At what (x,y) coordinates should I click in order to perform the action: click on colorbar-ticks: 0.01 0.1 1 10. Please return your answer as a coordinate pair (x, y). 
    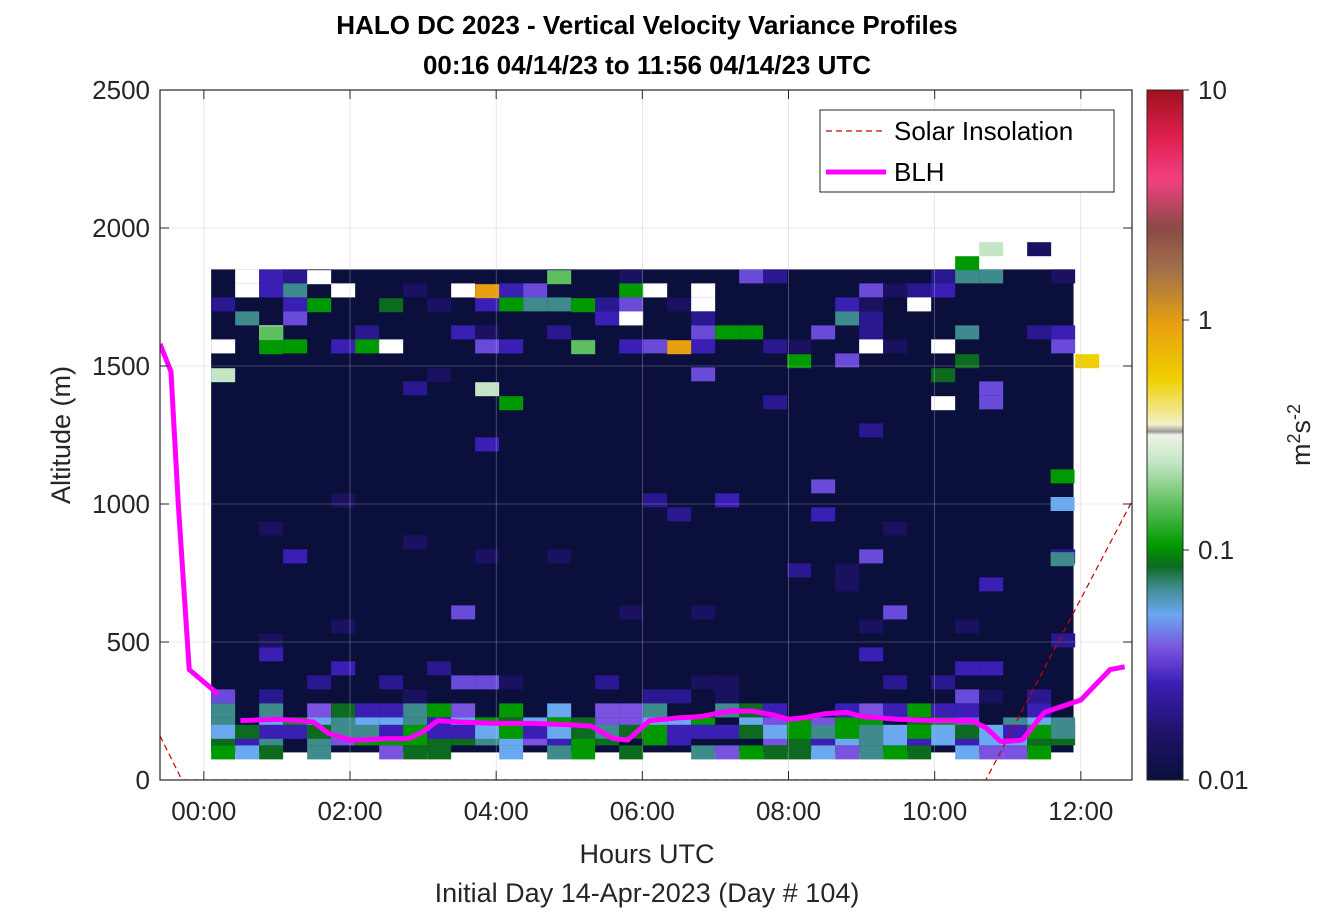
    Looking at the image, I should click on (1216, 435).